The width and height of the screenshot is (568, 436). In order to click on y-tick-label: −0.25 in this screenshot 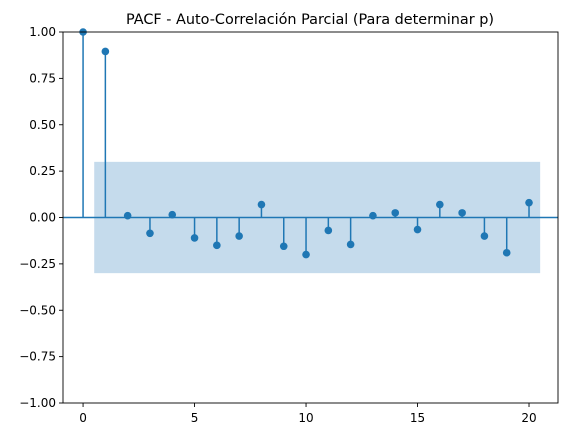, I will do `click(37, 264)`.